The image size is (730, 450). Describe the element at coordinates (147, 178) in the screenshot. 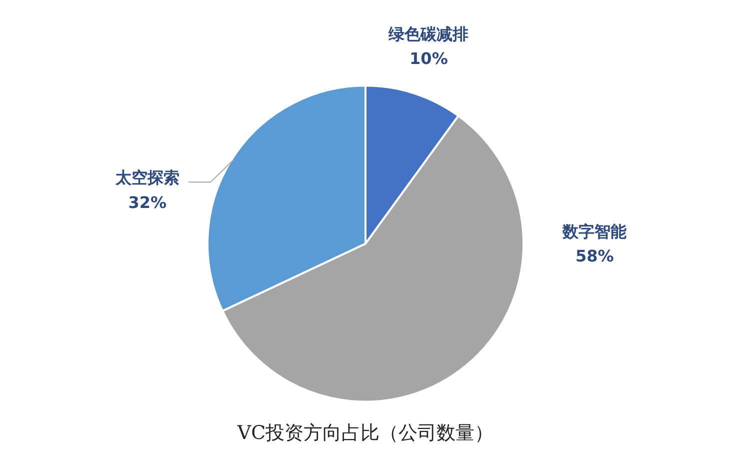

I see `slice-label: 太空探索` at that location.